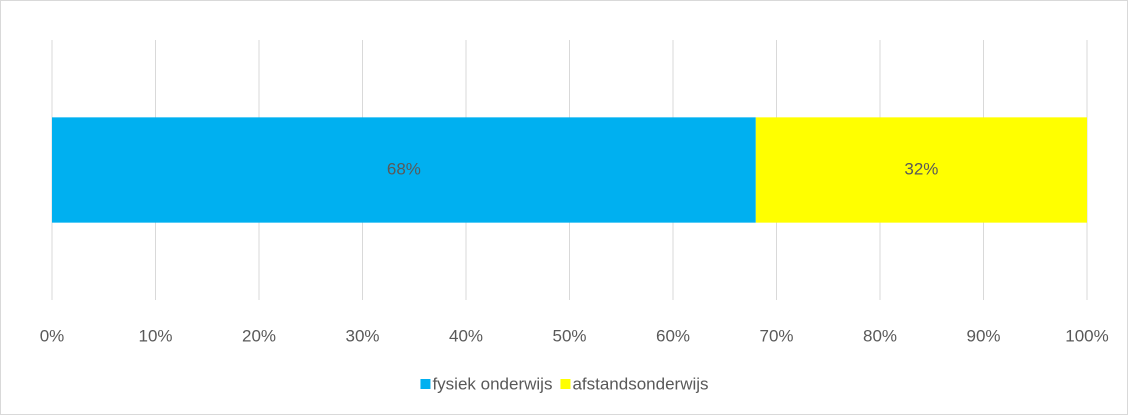 This screenshot has width=1129, height=416. What do you see at coordinates (1086, 335) in the screenshot?
I see `x-tick-label: 100%` at bounding box center [1086, 335].